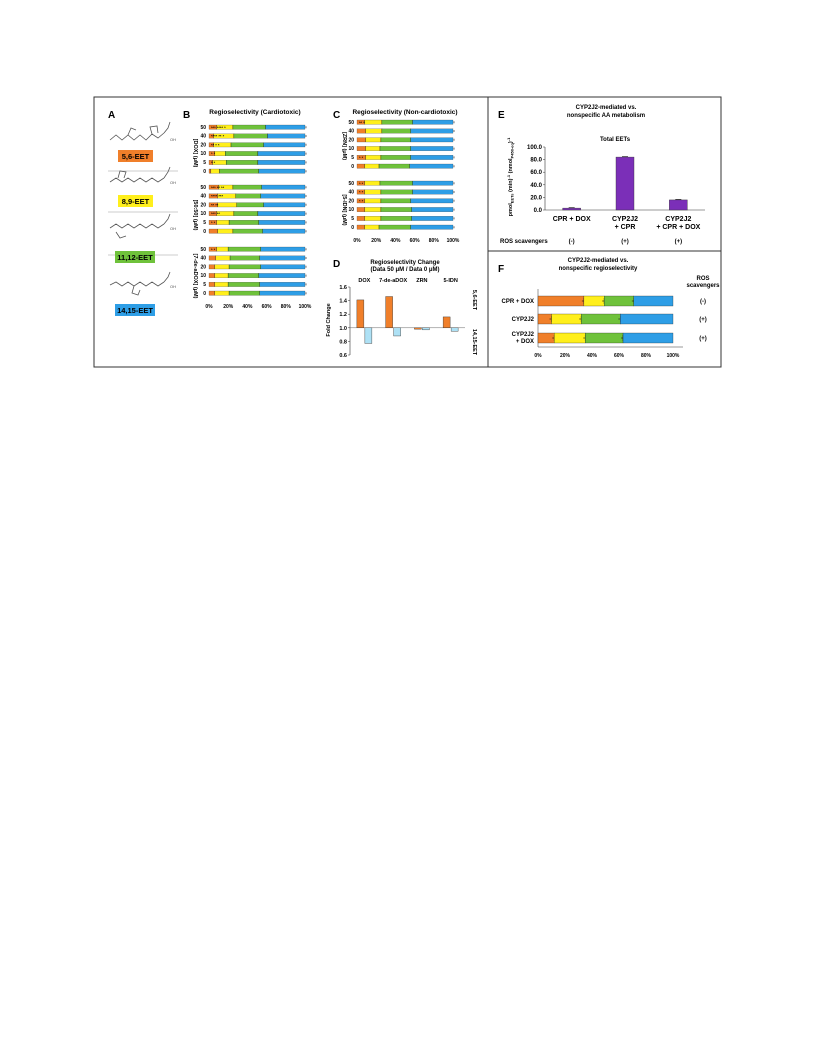 The height and width of the screenshot is (1056, 816). I want to click on row-conc-label: 20, so click(351, 201).